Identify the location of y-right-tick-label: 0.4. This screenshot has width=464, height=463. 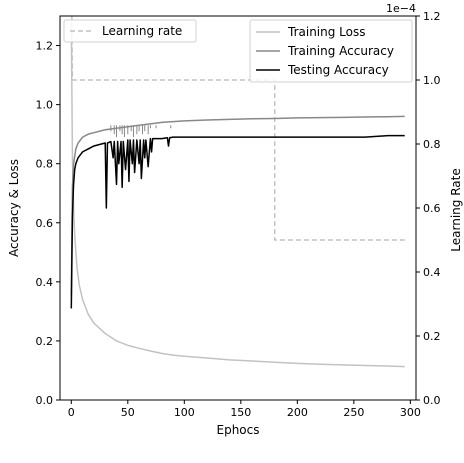
(432, 272).